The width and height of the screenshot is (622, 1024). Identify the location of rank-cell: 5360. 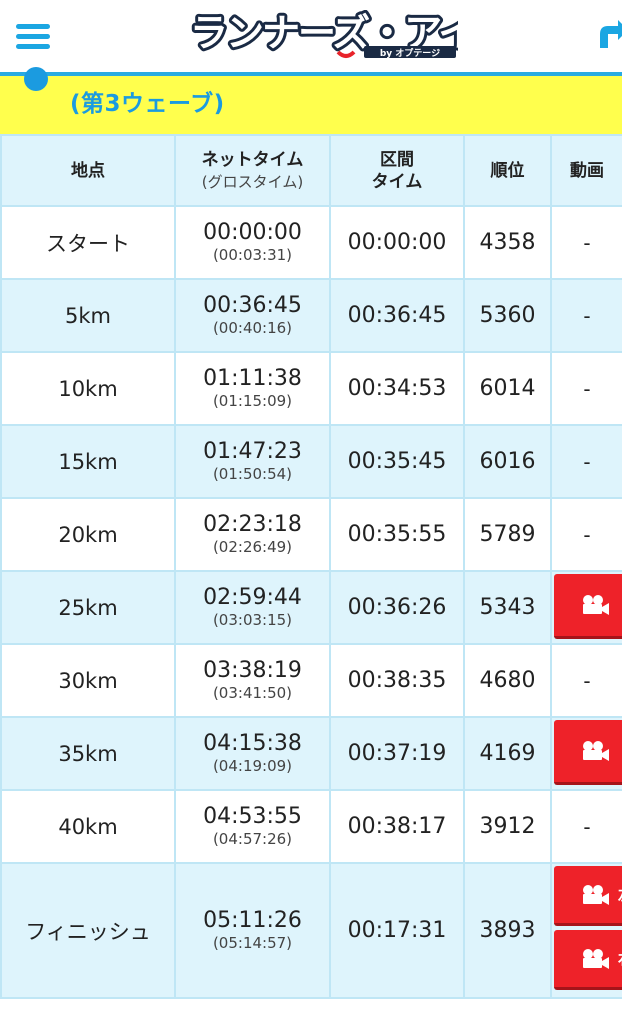
(507, 315).